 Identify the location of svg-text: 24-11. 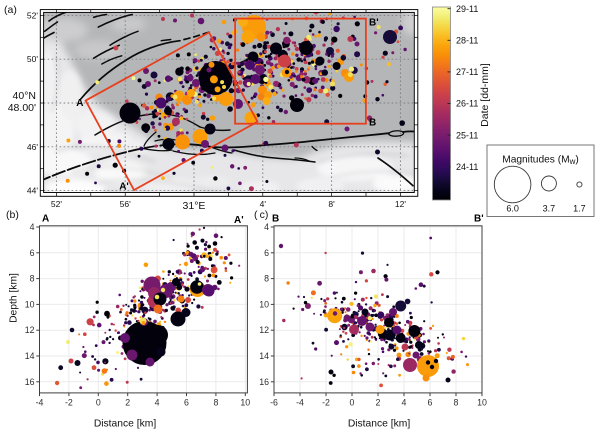
(467, 167).